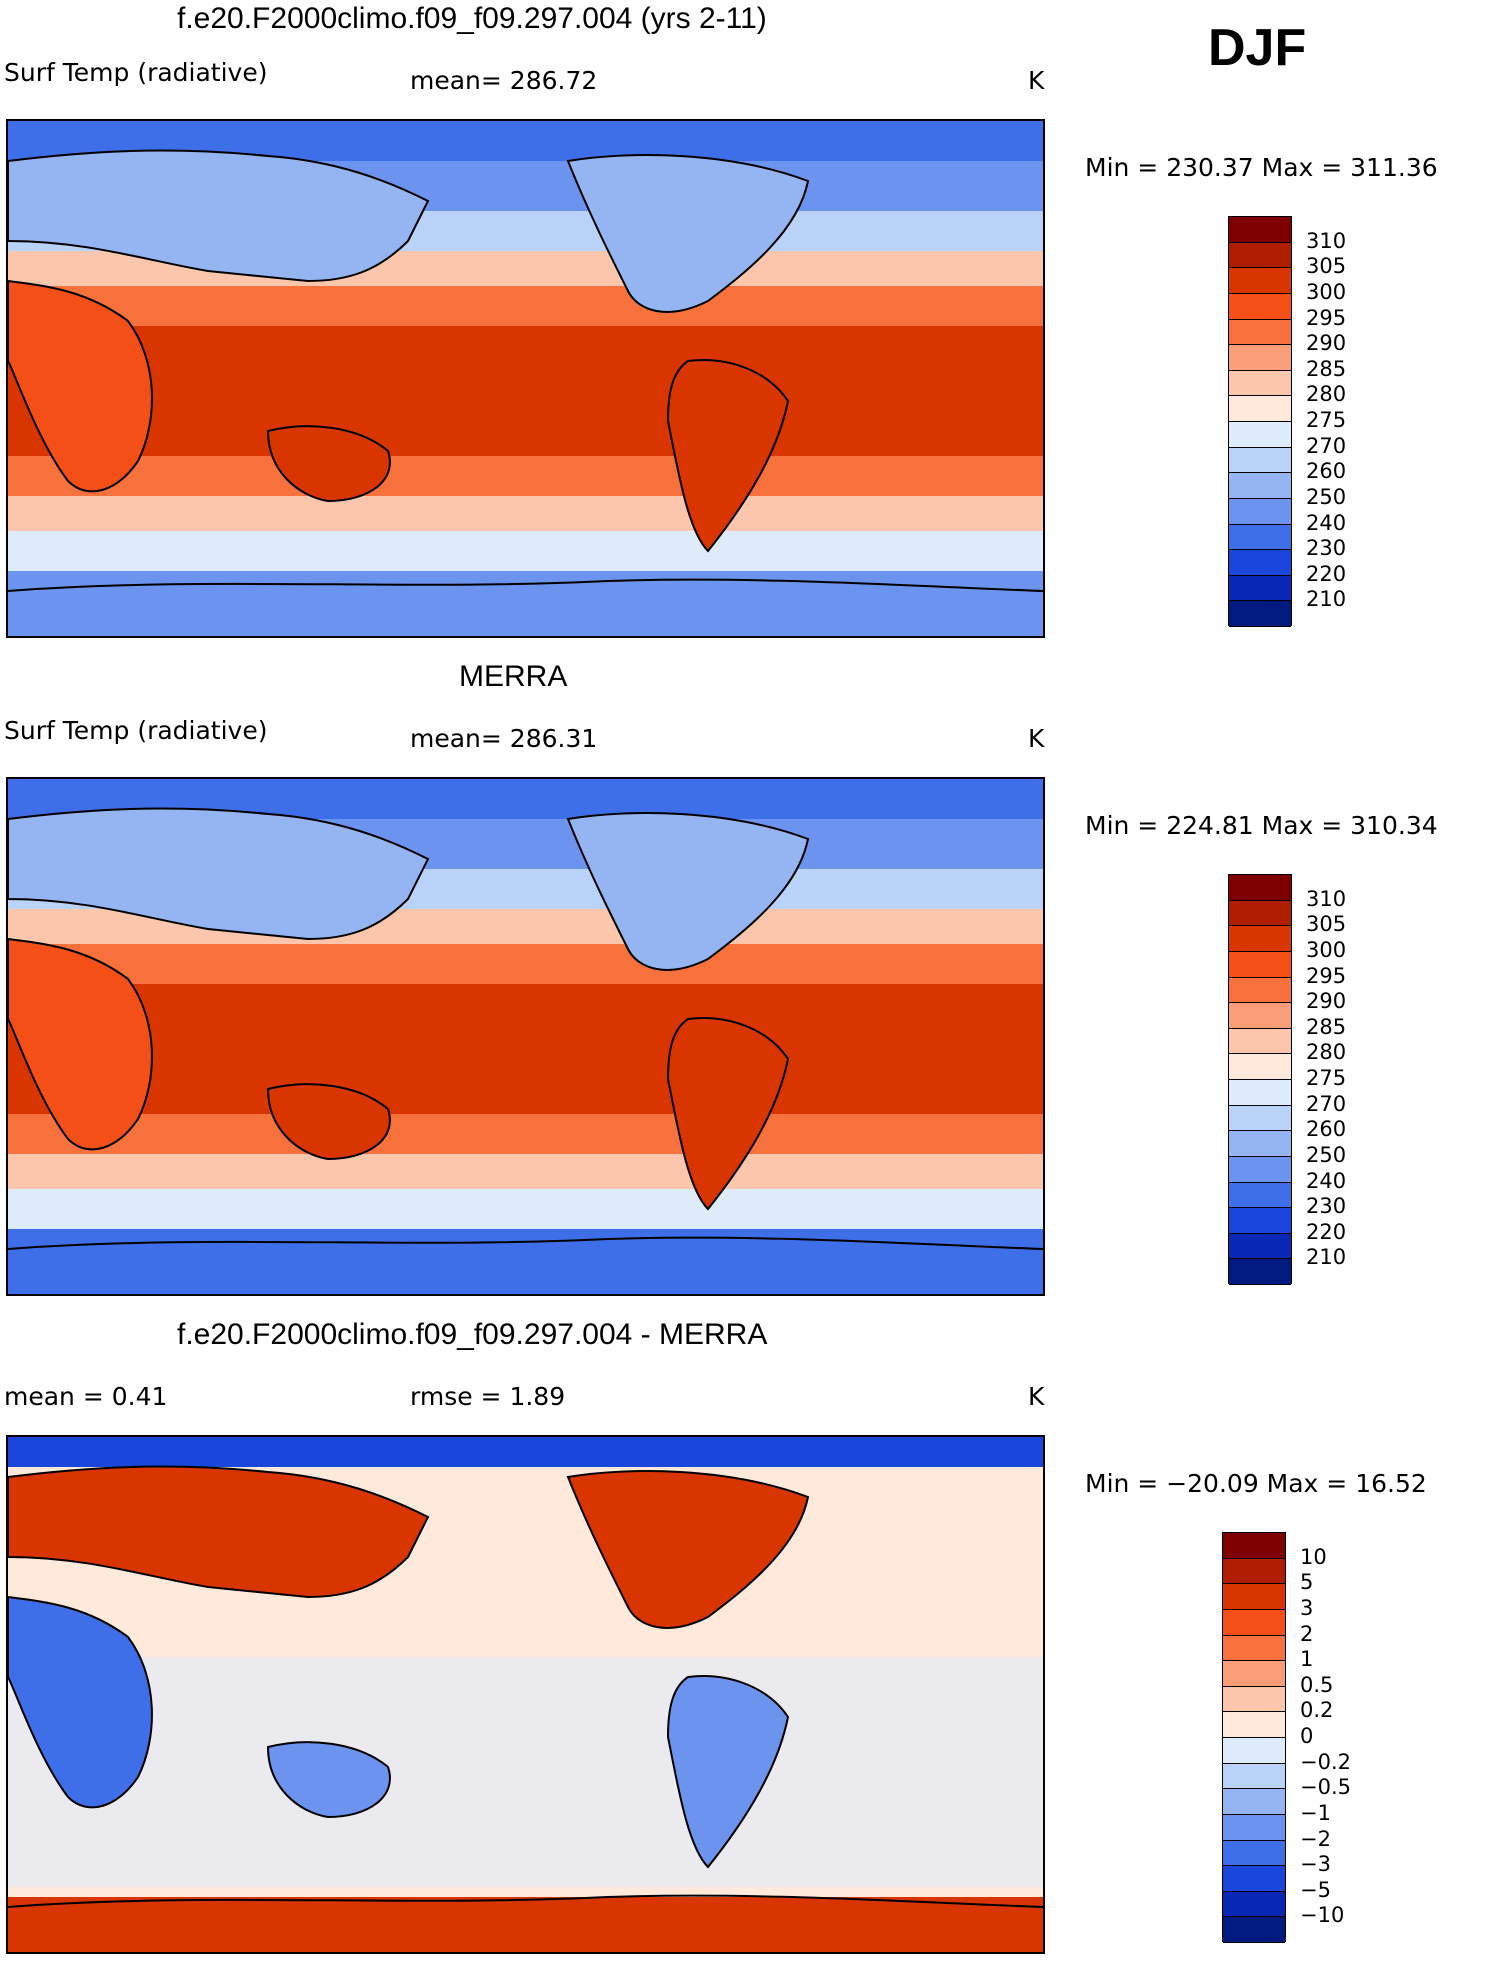 The image size is (1501, 1962). Describe the element at coordinates (525, 391) in the screenshot. I see `band-tropics` at that location.